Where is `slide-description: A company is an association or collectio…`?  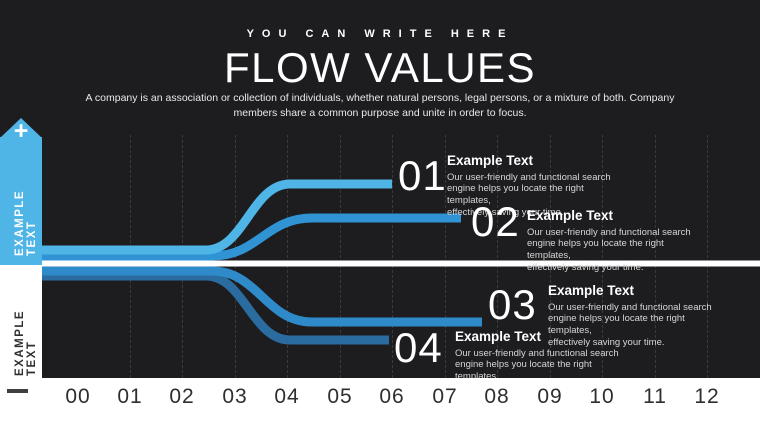
slide-description: A company is an association or collectio… is located at coordinates (380, 106).